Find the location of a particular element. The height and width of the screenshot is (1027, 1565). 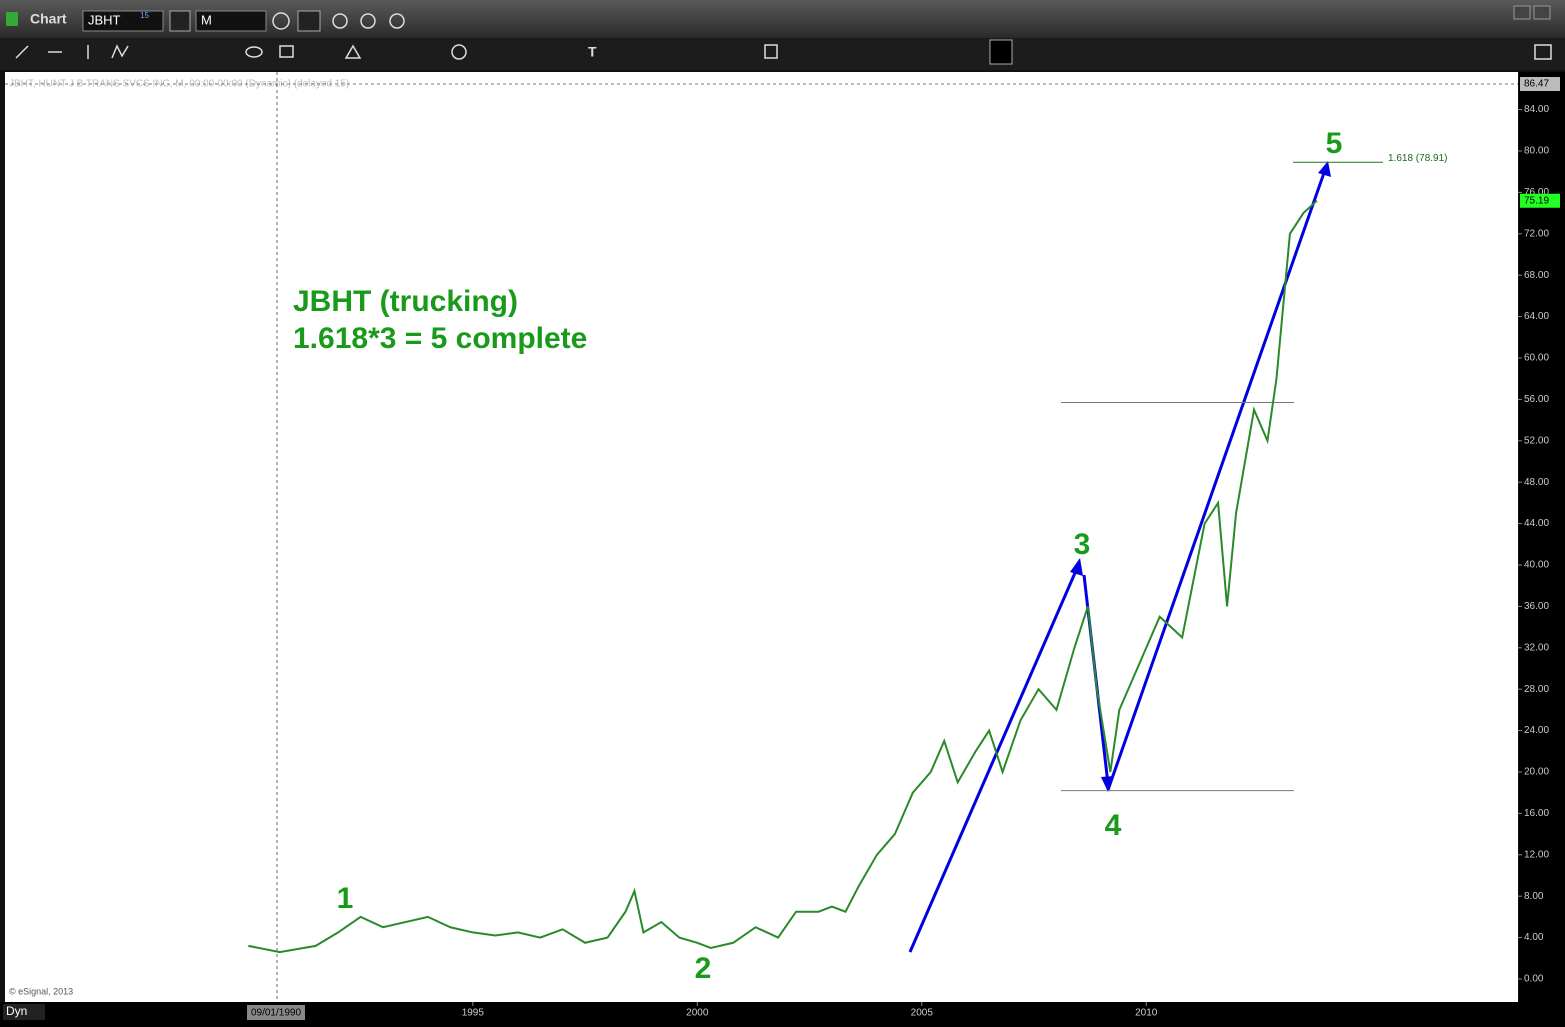

interval-box is located at coordinates (231, 21).